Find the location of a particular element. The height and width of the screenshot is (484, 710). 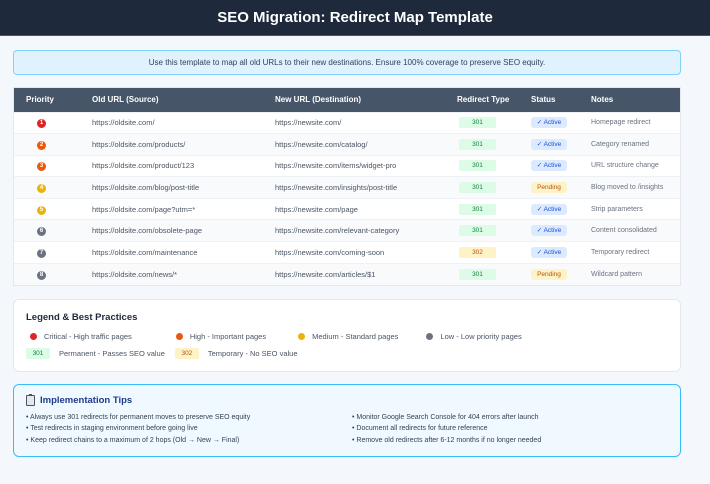

legend-item-302: 302 Temporary - No SEO value is located at coordinates (236, 353).